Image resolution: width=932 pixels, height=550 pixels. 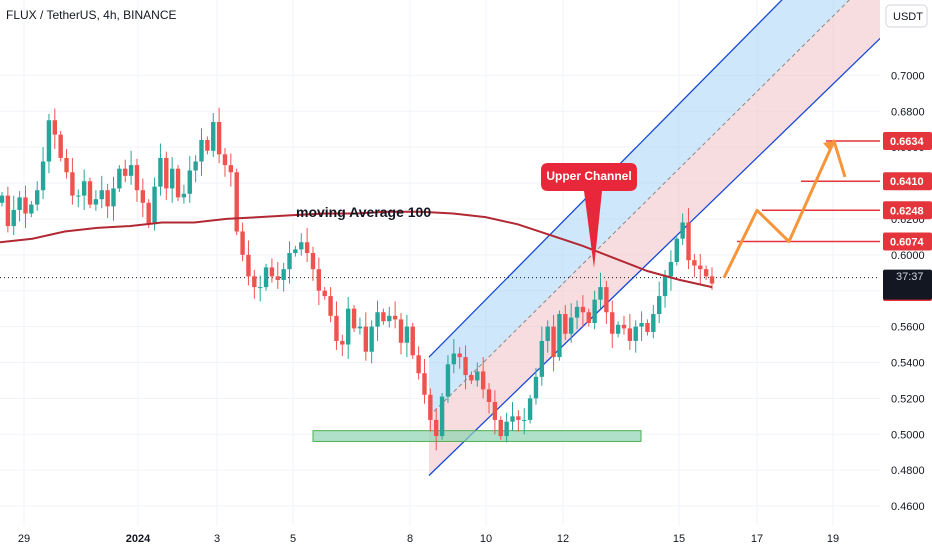 I want to click on price-tag-value: 0.6634, so click(x=907, y=142).